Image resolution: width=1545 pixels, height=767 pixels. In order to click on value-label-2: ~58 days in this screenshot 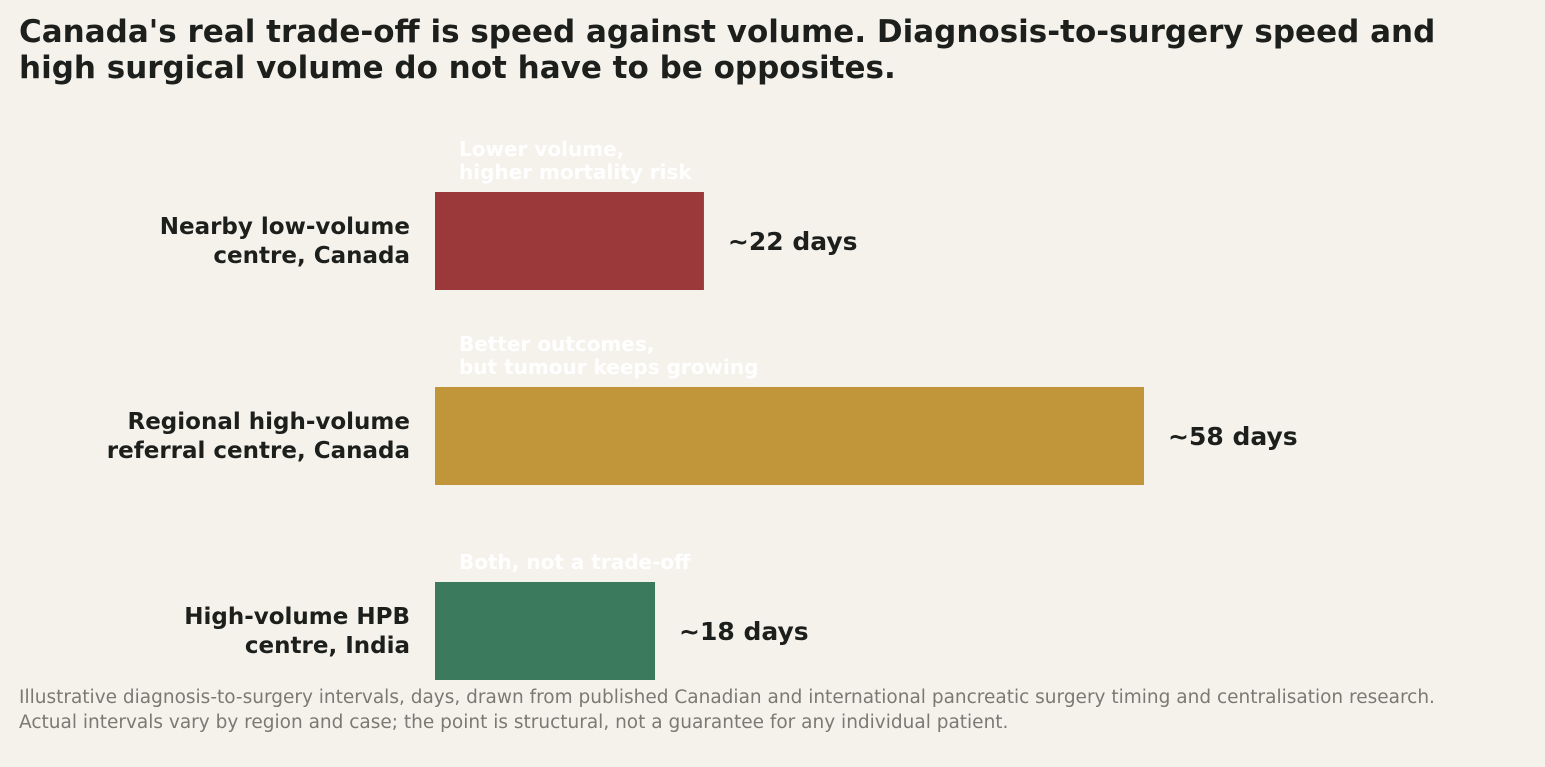, I will do `click(1233, 436)`.